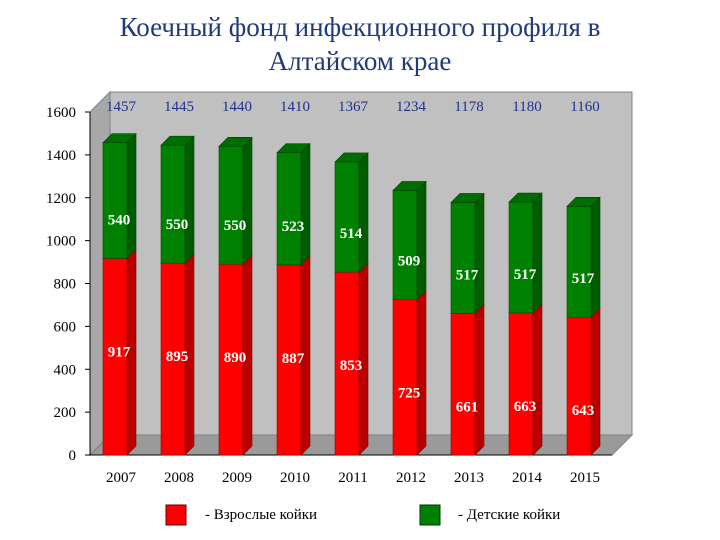 The width and height of the screenshot is (720, 540). Describe the element at coordinates (525, 407) in the screenshot. I see `adult-value-label: 663` at that location.